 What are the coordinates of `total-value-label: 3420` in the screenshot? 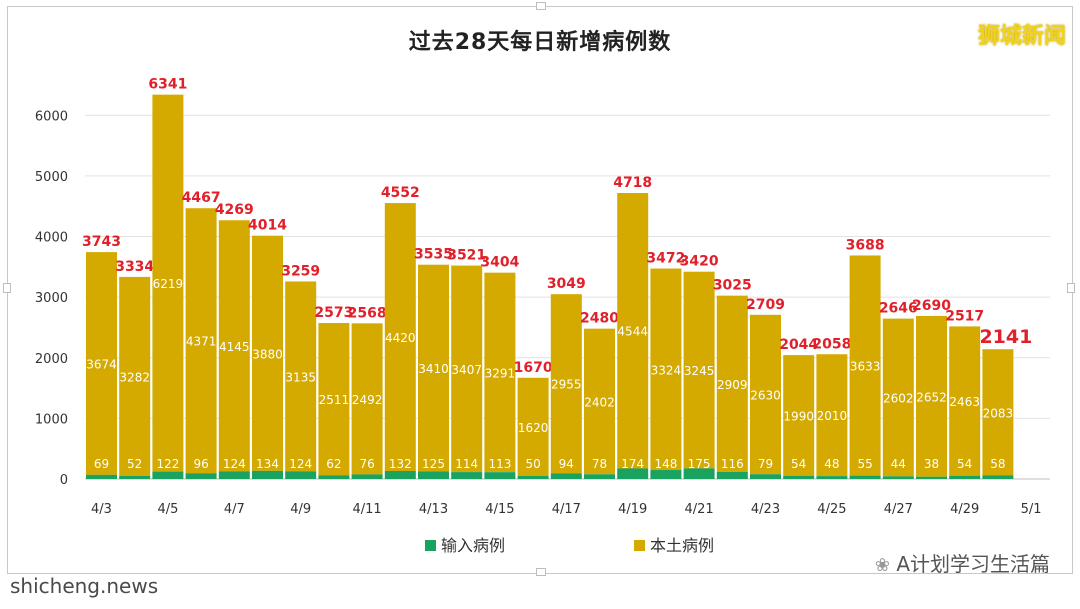 It's located at (699, 262).